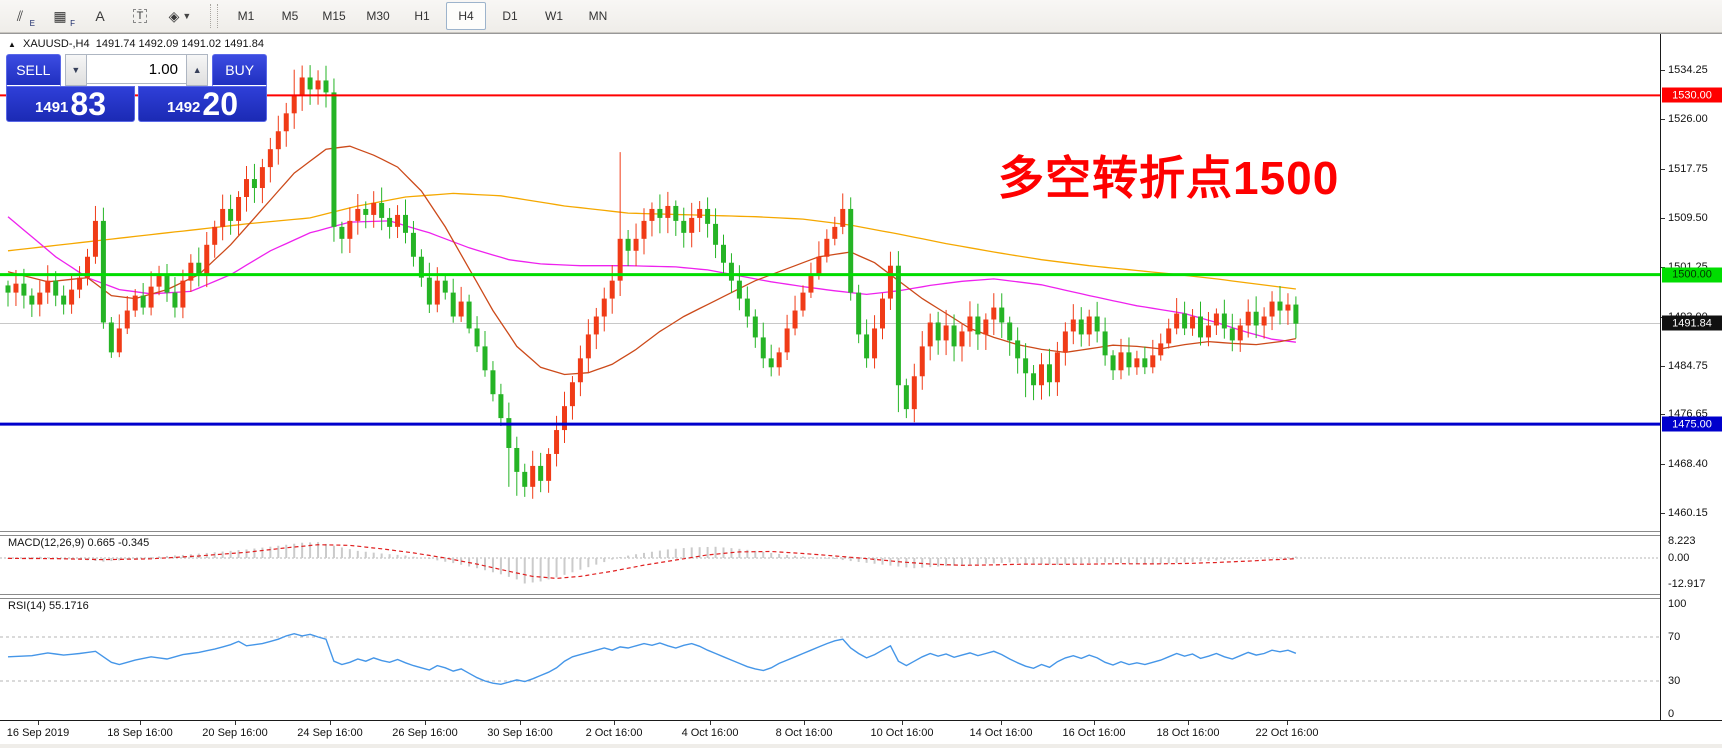 The image size is (1722, 748). Describe the element at coordinates (52, 107) in the screenshot. I see `sell-price-small: 1491` at that location.